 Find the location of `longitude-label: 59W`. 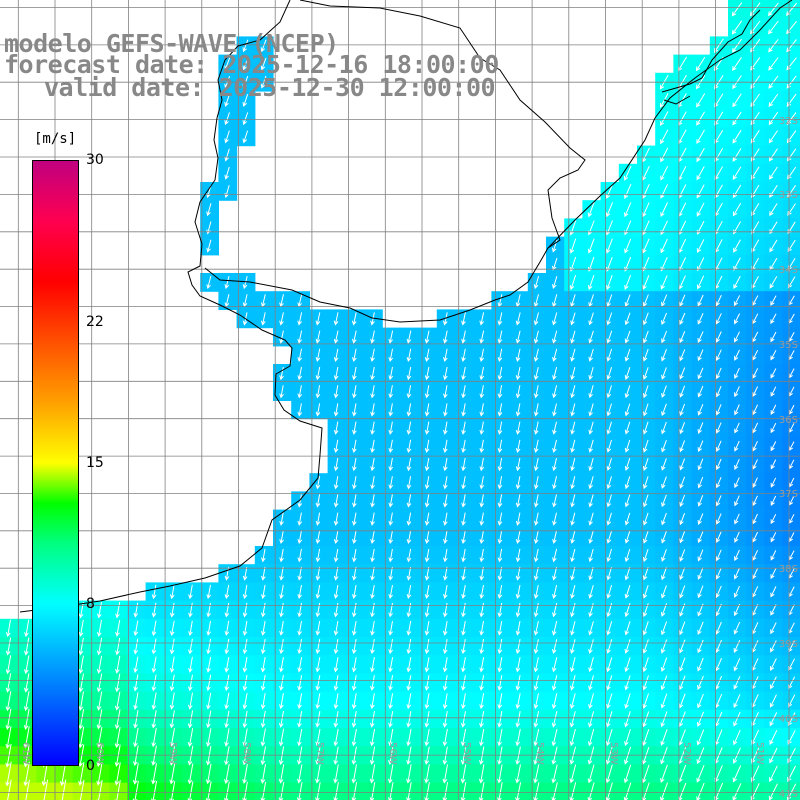

longitude-label: 59W is located at coordinates (173, 753).